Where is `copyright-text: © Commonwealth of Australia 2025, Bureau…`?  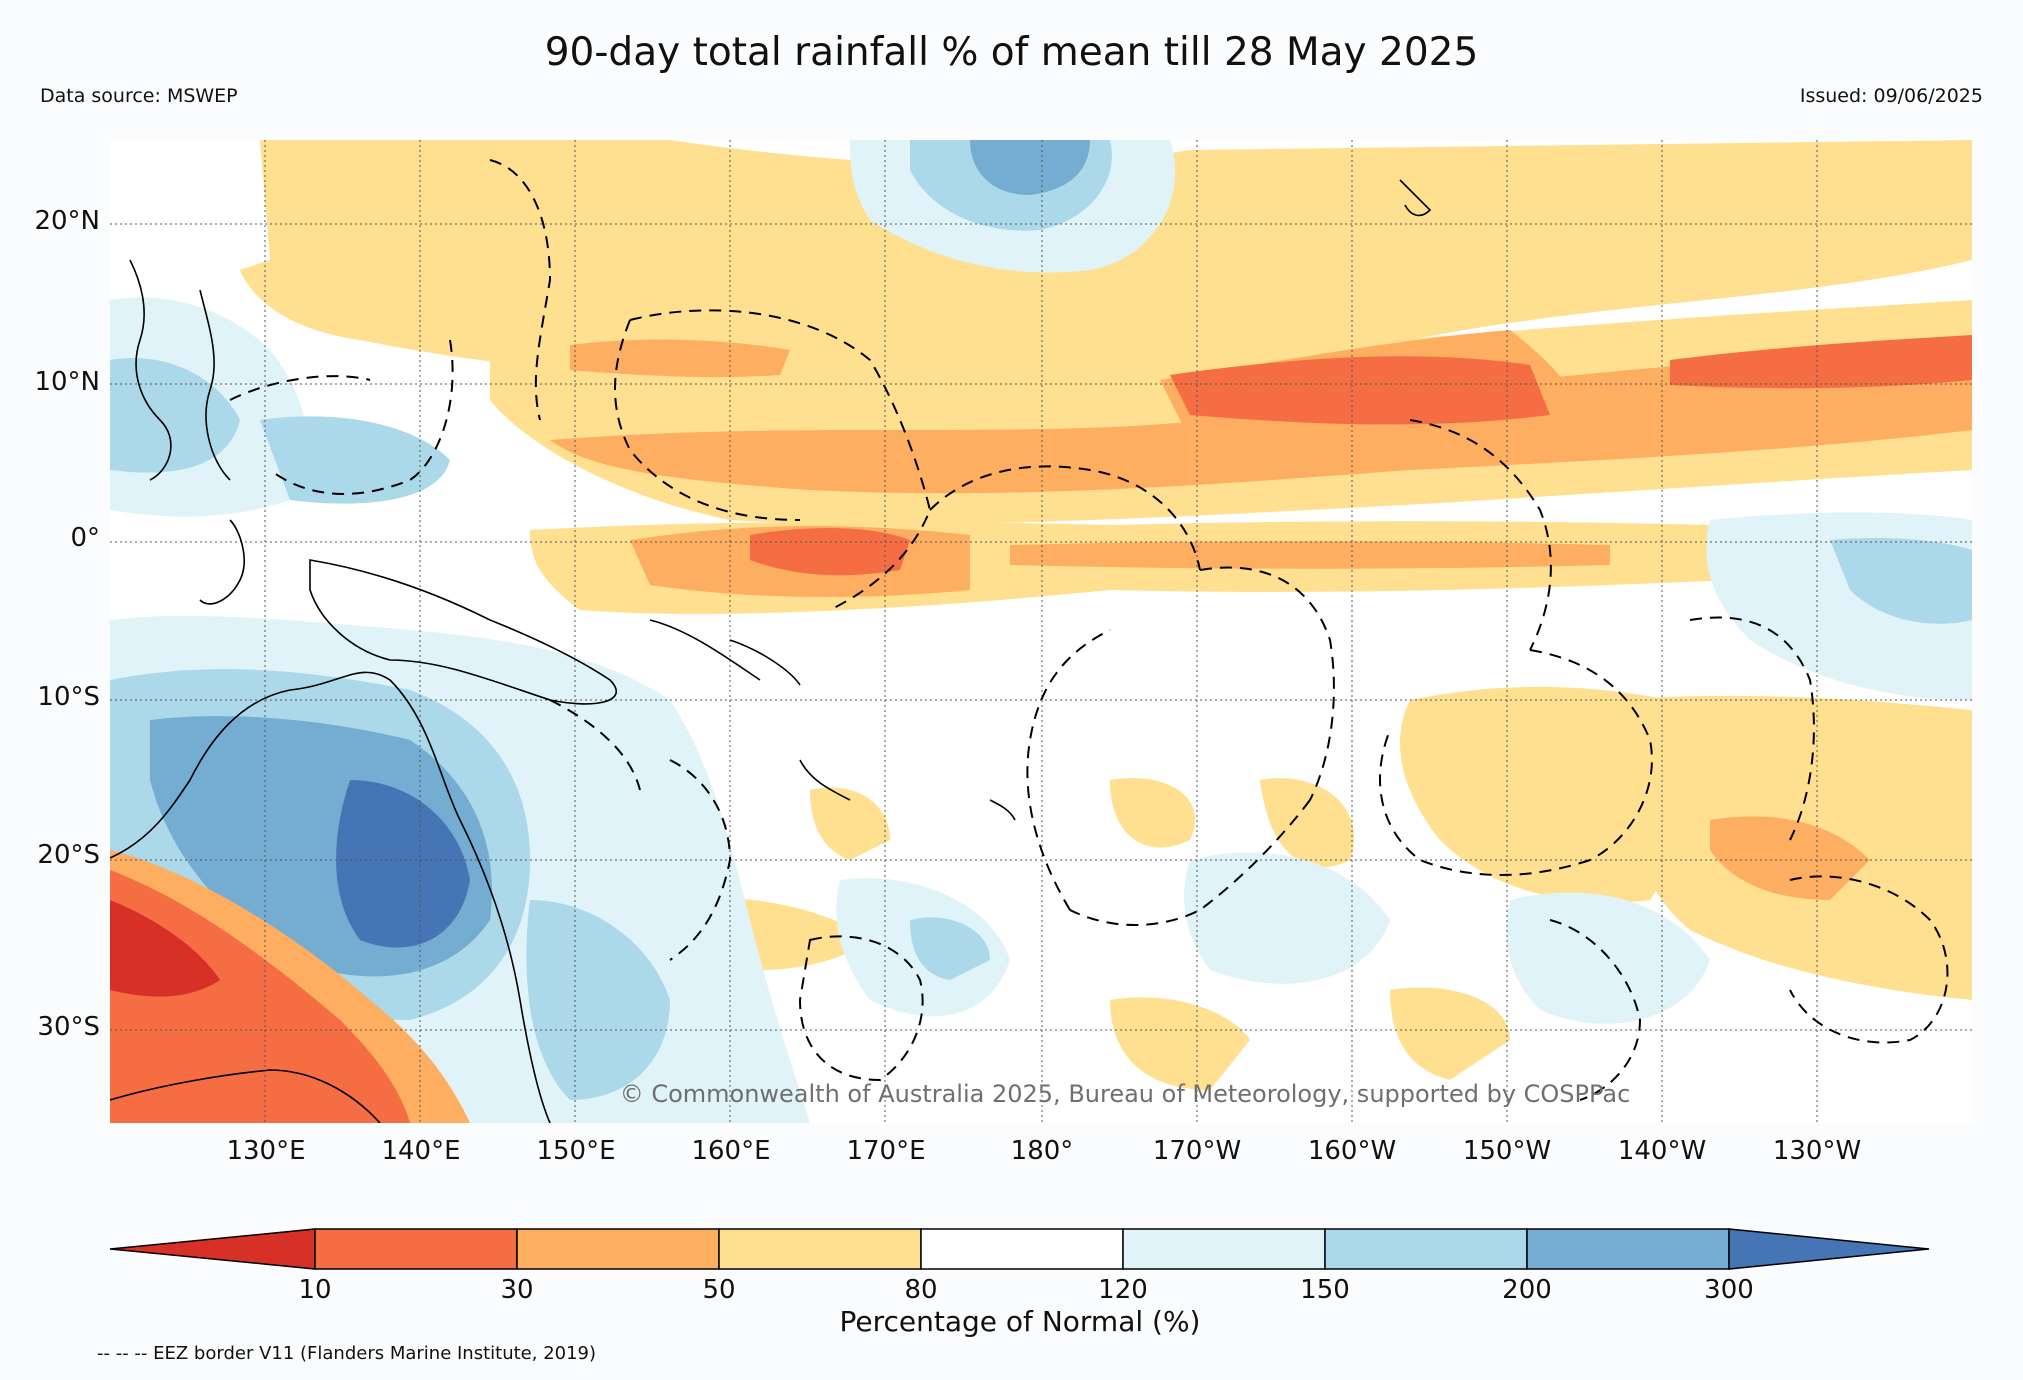 copyright-text: © Commonwealth of Australia 2025, Bureau… is located at coordinates (1125, 1094).